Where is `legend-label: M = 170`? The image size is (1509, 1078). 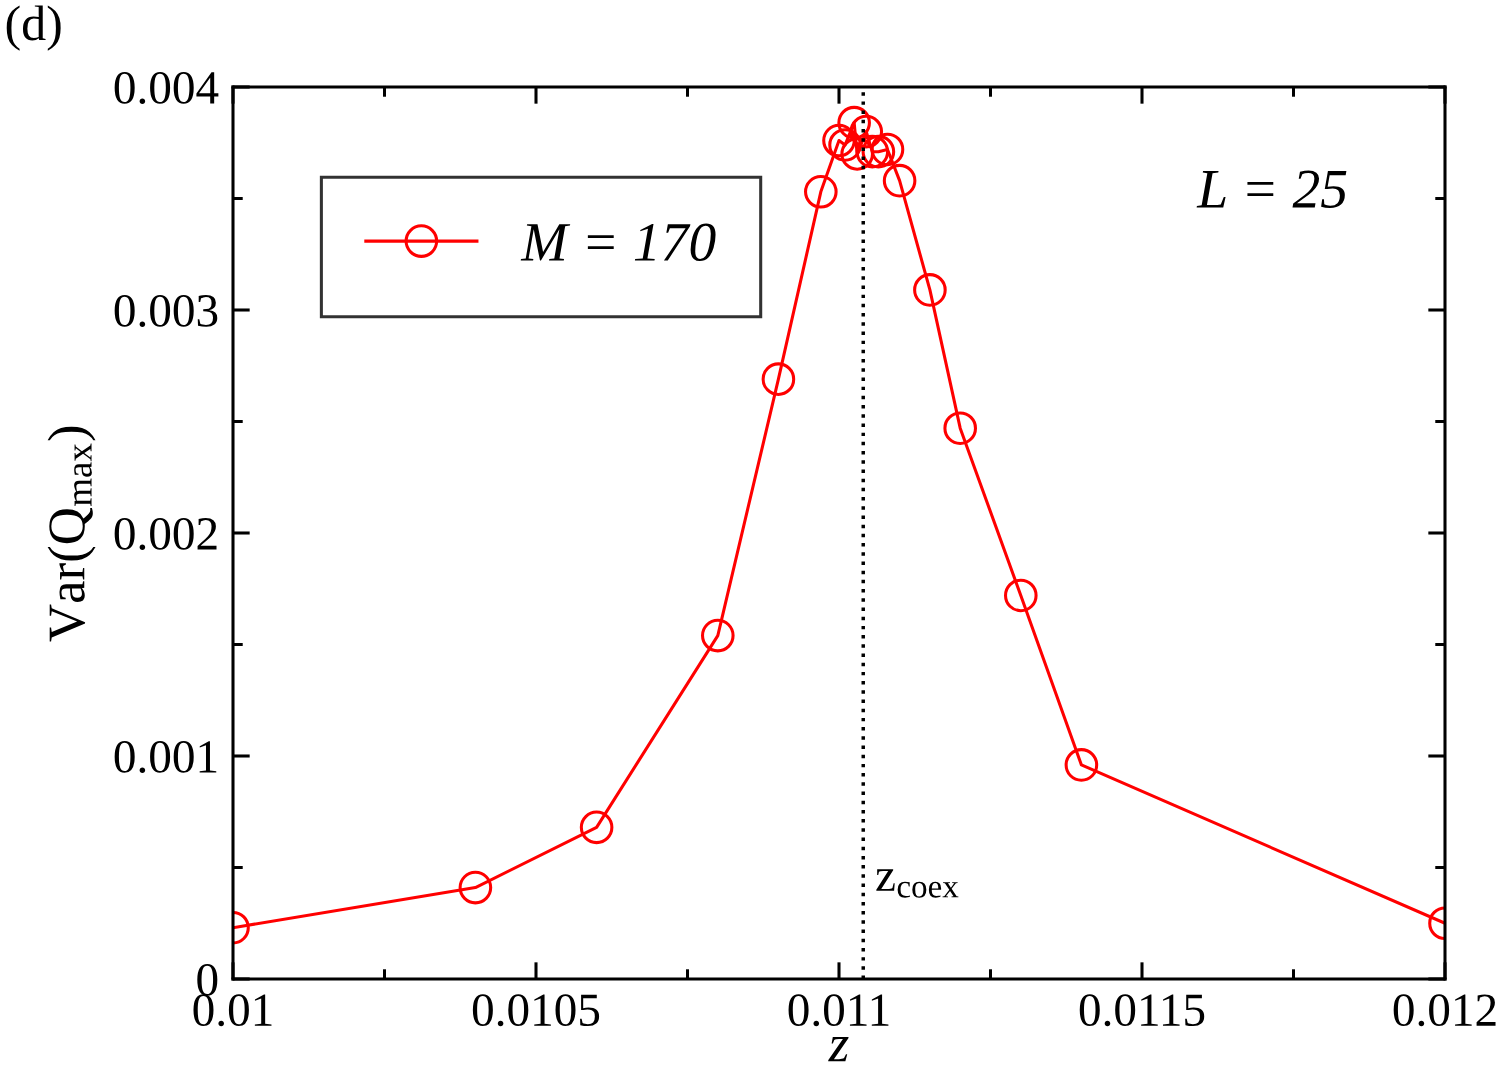 legend-label: M = 170 is located at coordinates (618, 242).